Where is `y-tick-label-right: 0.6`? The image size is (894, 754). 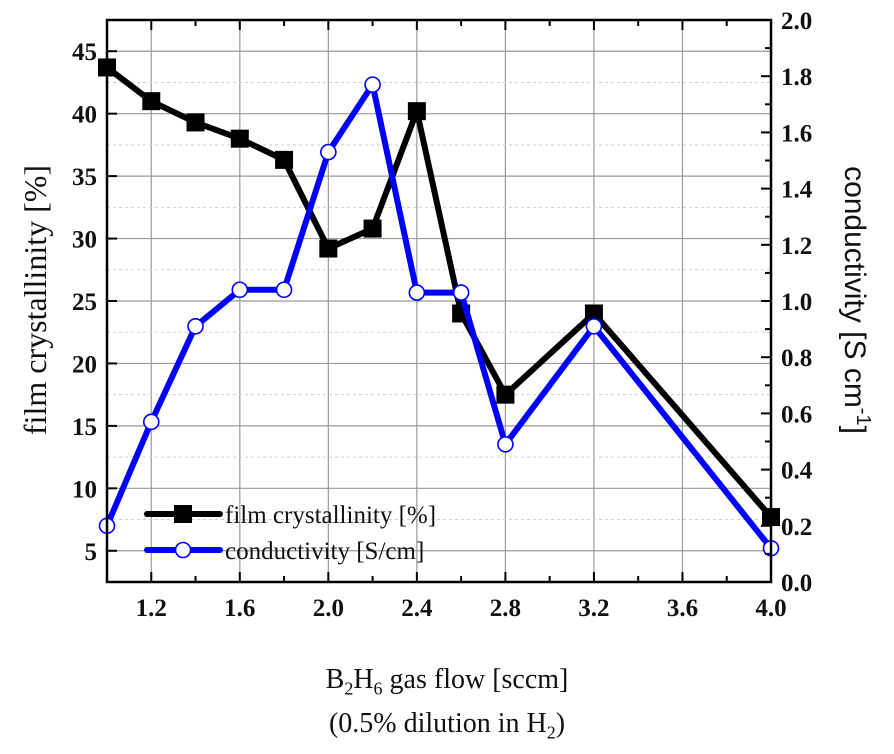
y-tick-label-right: 0.6 is located at coordinates (796, 414).